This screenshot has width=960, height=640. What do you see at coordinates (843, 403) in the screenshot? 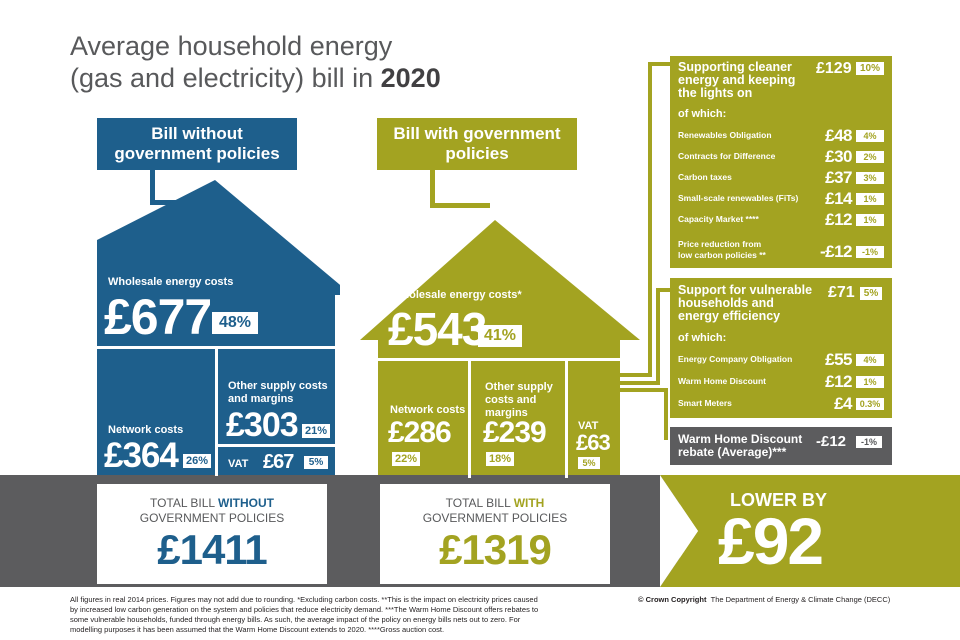
I see `panel-row-value: £4` at bounding box center [843, 403].